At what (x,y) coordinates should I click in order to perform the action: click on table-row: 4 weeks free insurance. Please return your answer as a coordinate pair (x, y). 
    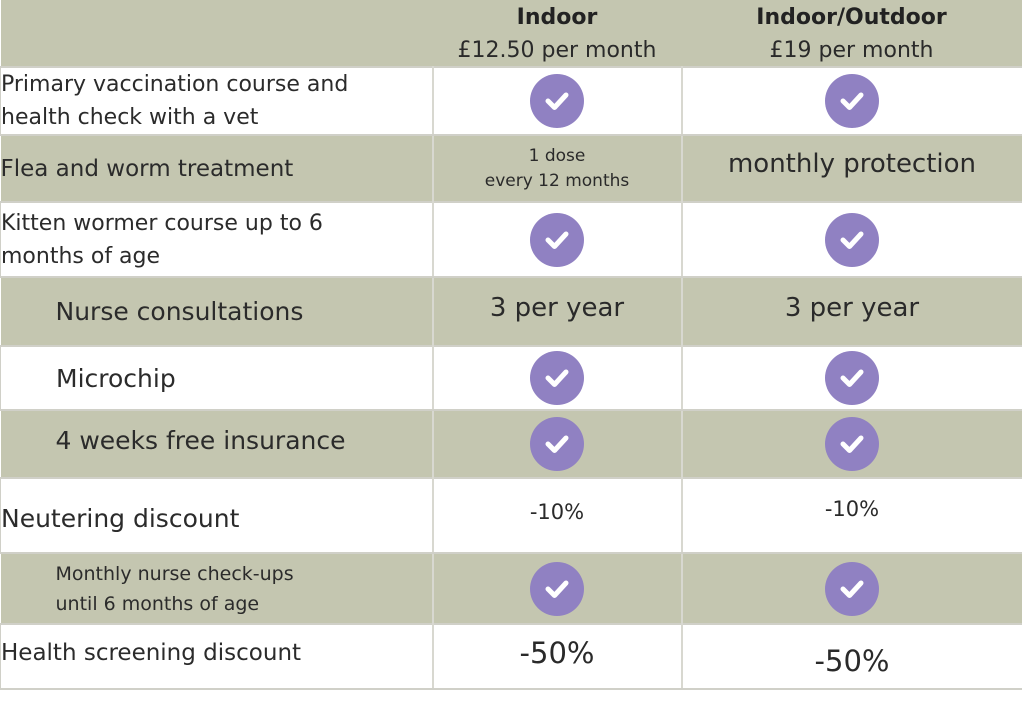
    Looking at the image, I should click on (511, 444).